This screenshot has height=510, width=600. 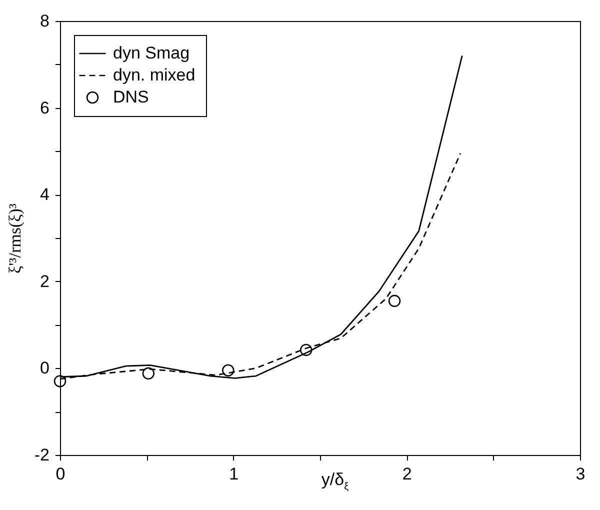 What do you see at coordinates (45, 194) in the screenshot?
I see `y-tick-label: 4` at bounding box center [45, 194].